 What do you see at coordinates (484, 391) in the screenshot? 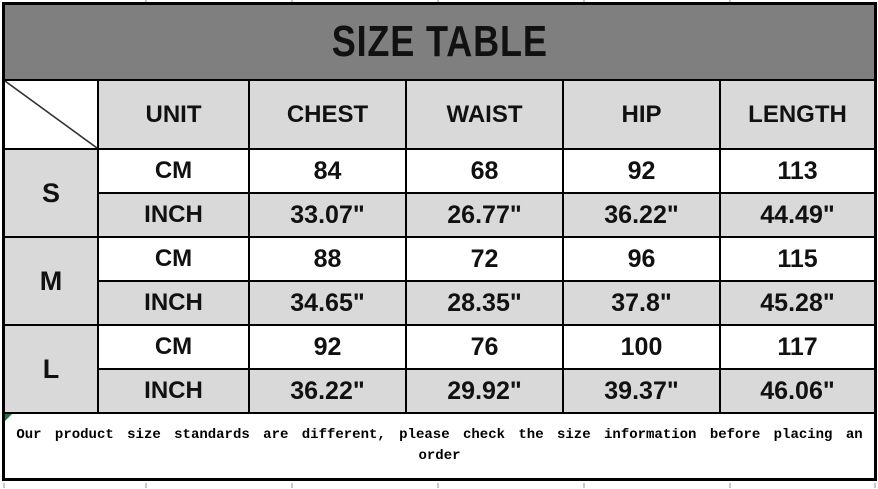
I see `value-l-inch-waist: 29.92"` at bounding box center [484, 391].